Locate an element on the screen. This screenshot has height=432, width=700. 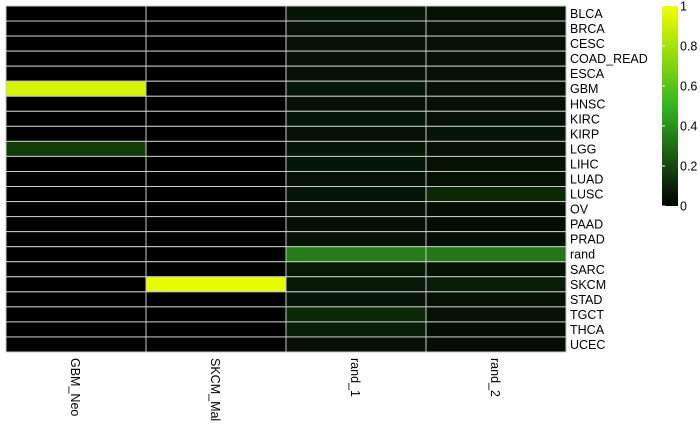
column-labels: GBM_Neo SKCM_Mal rand_1 rand_2 is located at coordinates (285, 389).